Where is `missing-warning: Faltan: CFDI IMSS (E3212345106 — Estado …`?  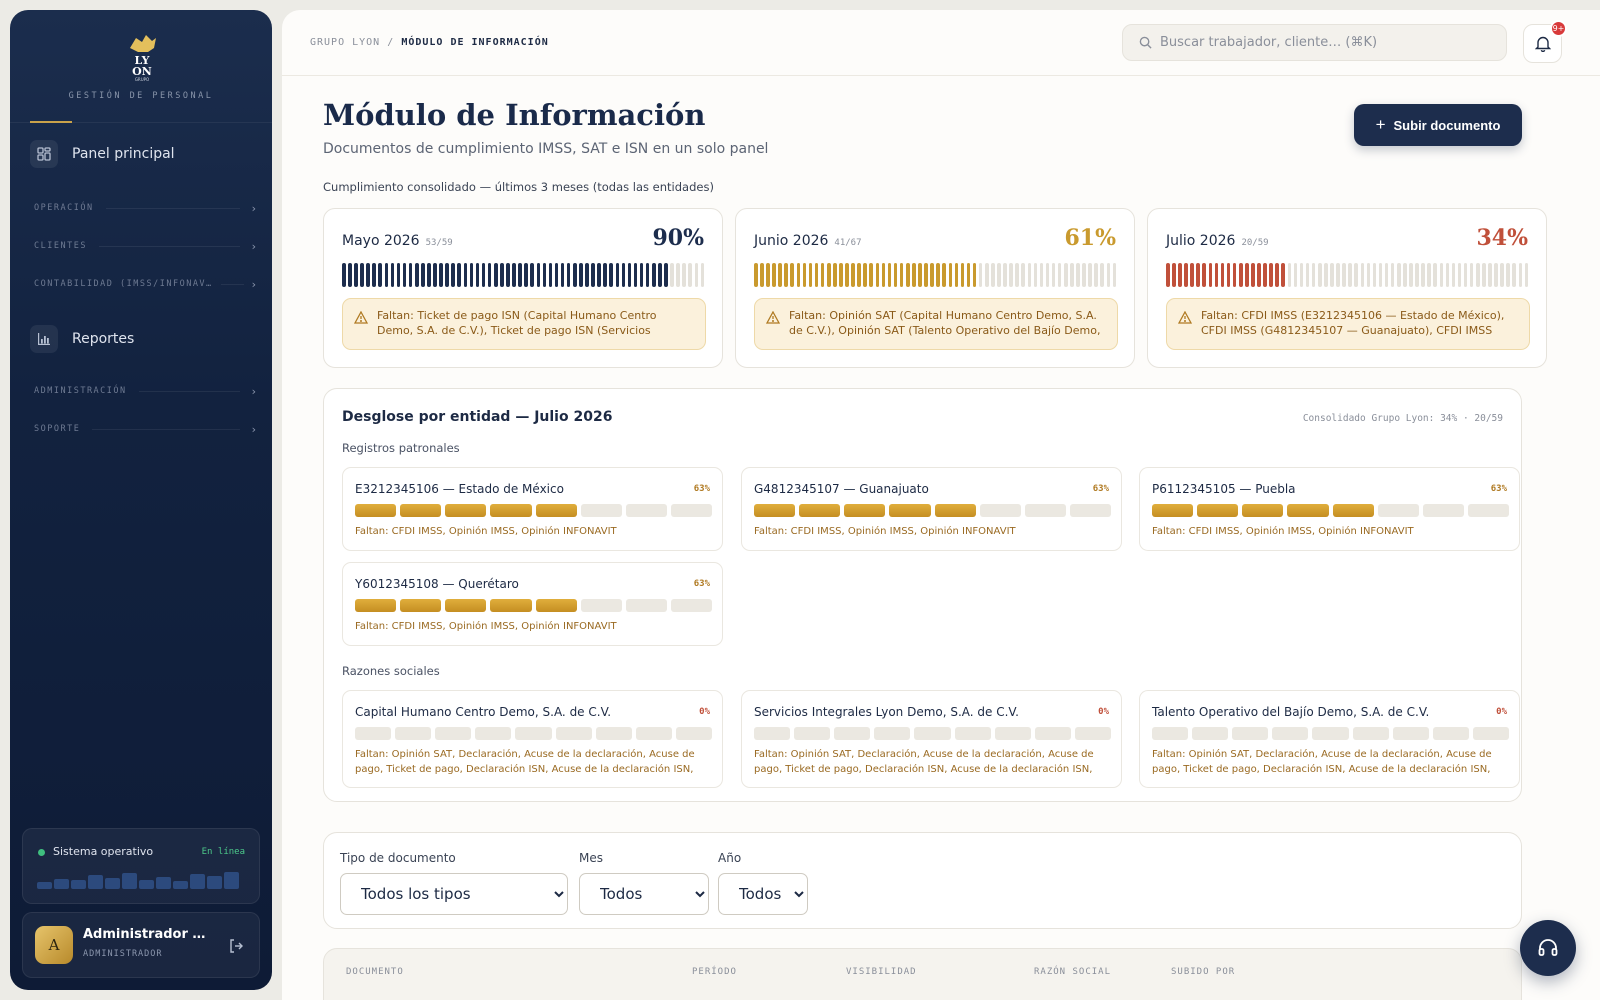 missing-warning: Faltan: CFDI IMSS (E3212345106 — Estado … is located at coordinates (1348, 324).